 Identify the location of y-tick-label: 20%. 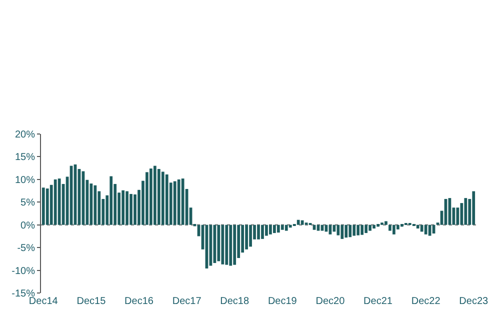
(25, 135).